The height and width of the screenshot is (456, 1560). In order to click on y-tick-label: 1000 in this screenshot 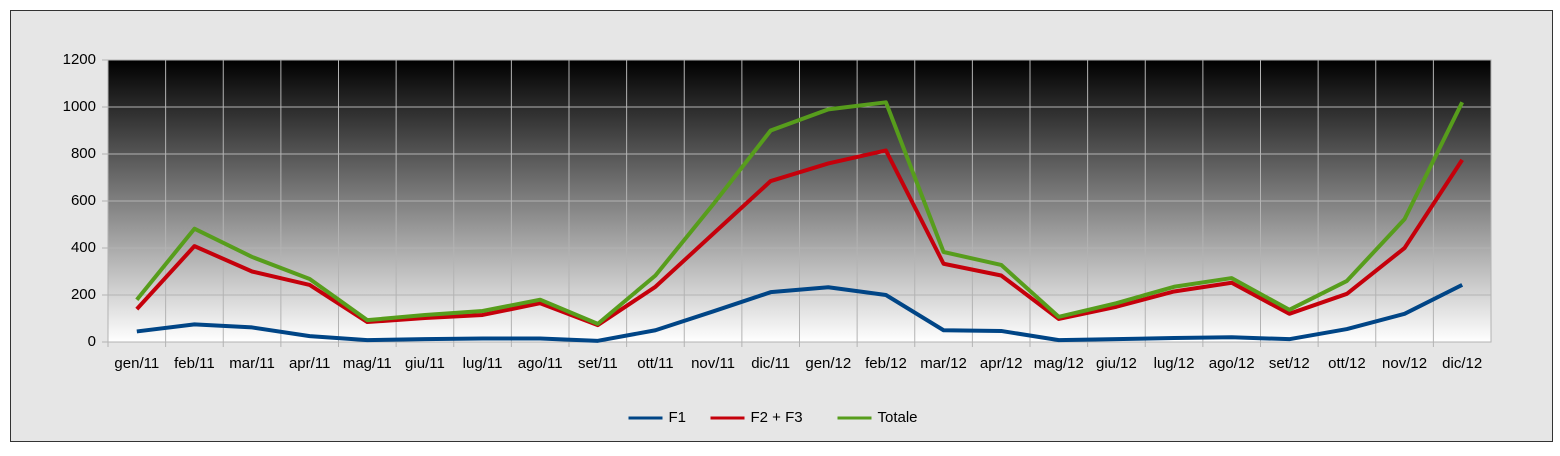, I will do `click(79, 106)`.